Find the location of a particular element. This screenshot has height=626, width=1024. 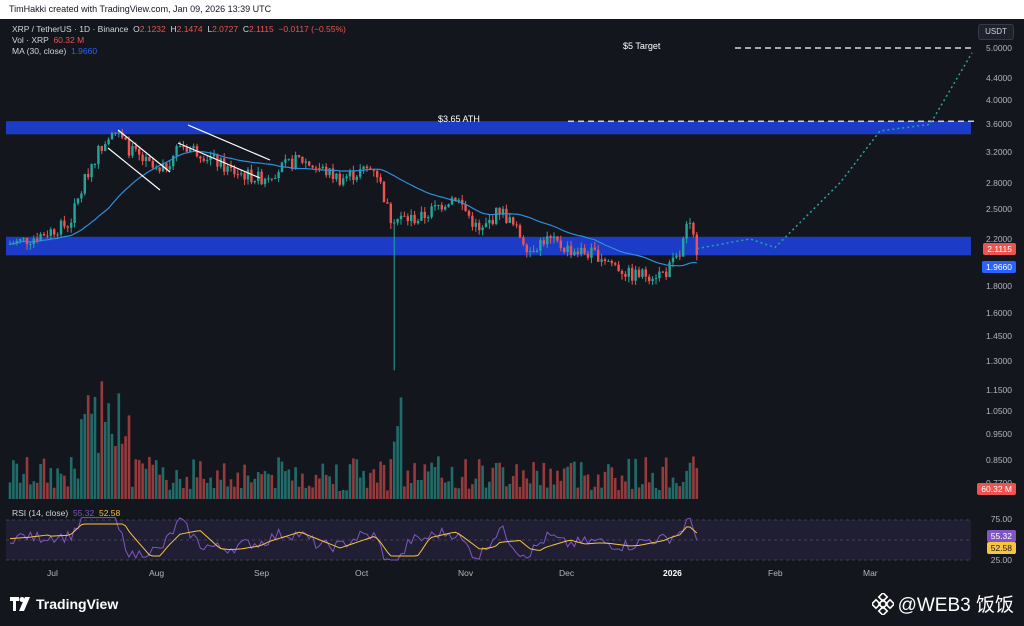

tradingview-logo: TradingView is located at coordinates (64, 604).